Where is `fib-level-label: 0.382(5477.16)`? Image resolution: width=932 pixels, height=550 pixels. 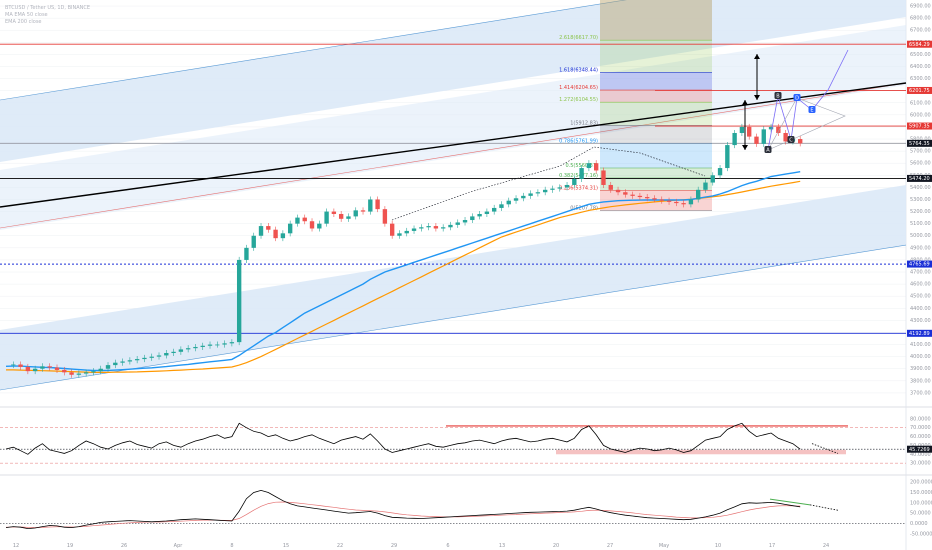 fib-level-label: 0.382(5477.16) is located at coordinates (578, 176).